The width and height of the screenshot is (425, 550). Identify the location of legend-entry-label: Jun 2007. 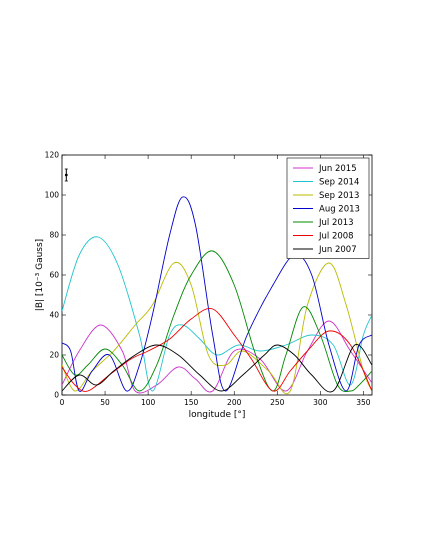
(337, 250).